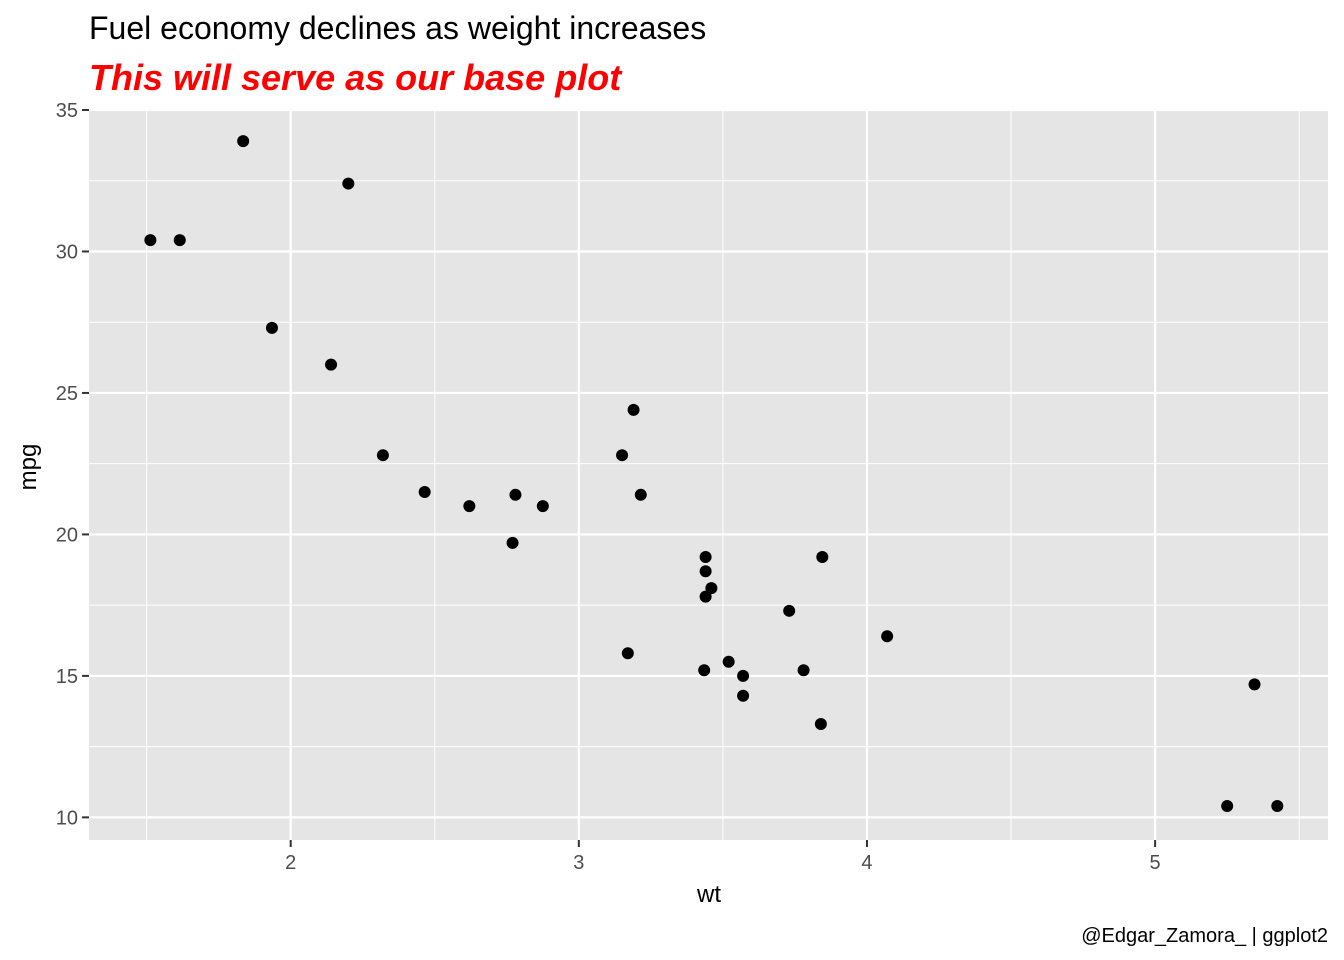  I want to click on x-tick-label: 5, so click(1155, 863).